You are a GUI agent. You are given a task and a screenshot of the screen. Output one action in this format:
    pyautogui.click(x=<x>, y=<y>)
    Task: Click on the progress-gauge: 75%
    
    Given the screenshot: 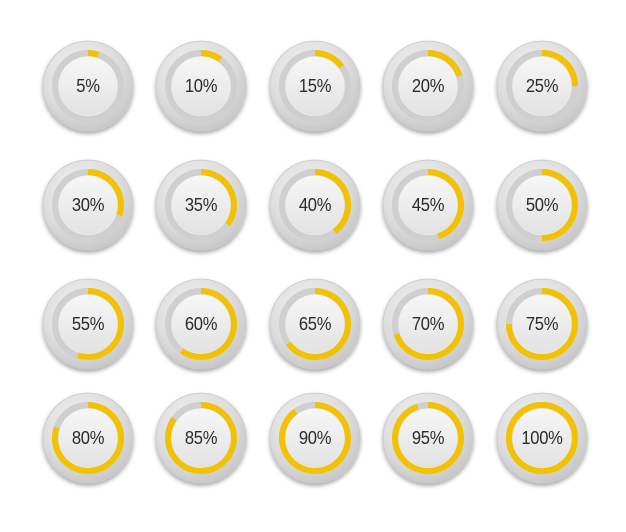 What is the action you would take?
    pyautogui.click(x=542, y=324)
    